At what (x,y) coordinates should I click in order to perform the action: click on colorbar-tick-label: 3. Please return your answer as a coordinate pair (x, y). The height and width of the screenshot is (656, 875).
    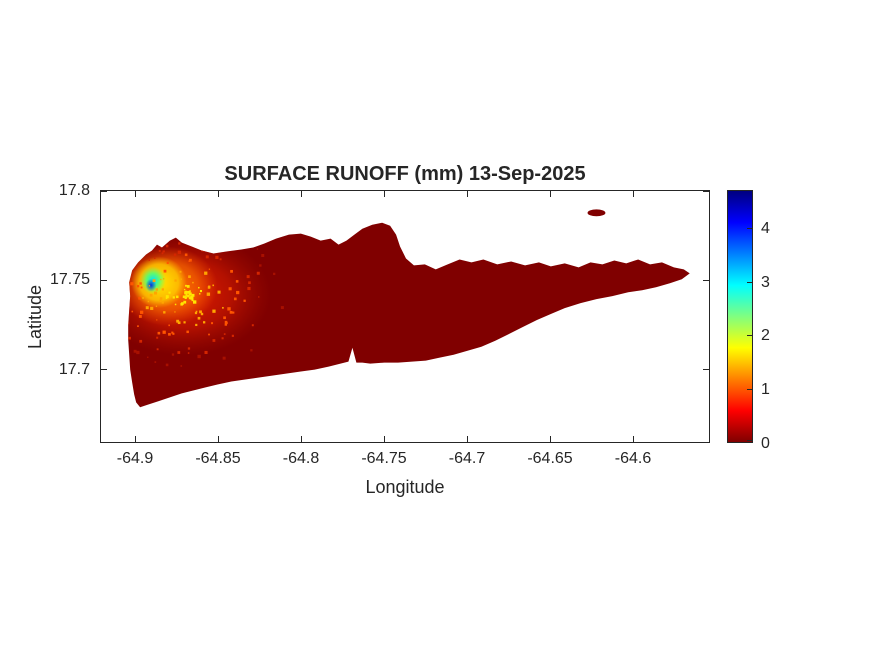
    Looking at the image, I should click on (765, 282).